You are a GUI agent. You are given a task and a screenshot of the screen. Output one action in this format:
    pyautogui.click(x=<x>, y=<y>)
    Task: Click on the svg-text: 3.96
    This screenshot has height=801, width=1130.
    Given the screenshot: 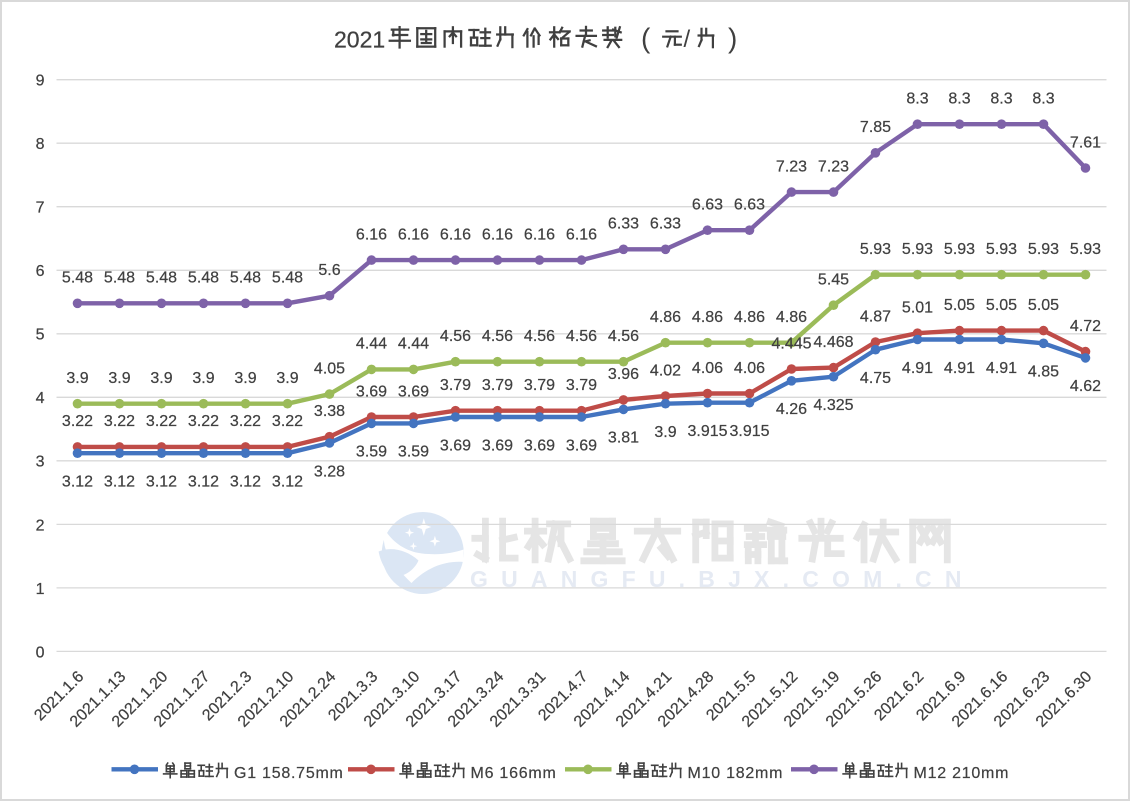 What is the action you would take?
    pyautogui.click(x=623, y=374)
    